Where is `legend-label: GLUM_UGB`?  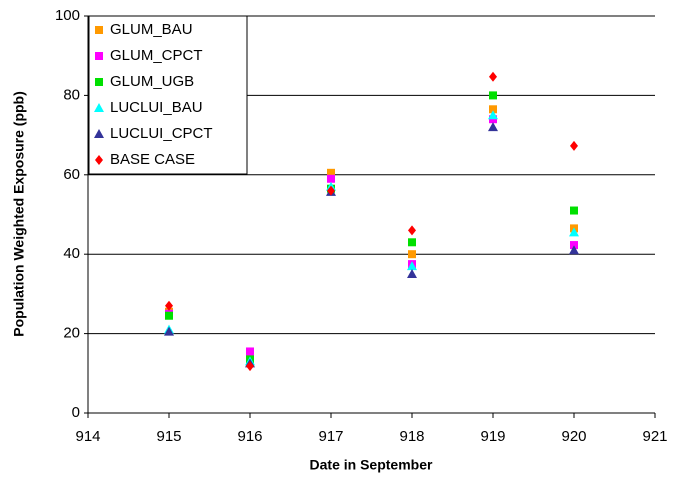
legend-label: GLUM_UGB is located at coordinates (152, 81).